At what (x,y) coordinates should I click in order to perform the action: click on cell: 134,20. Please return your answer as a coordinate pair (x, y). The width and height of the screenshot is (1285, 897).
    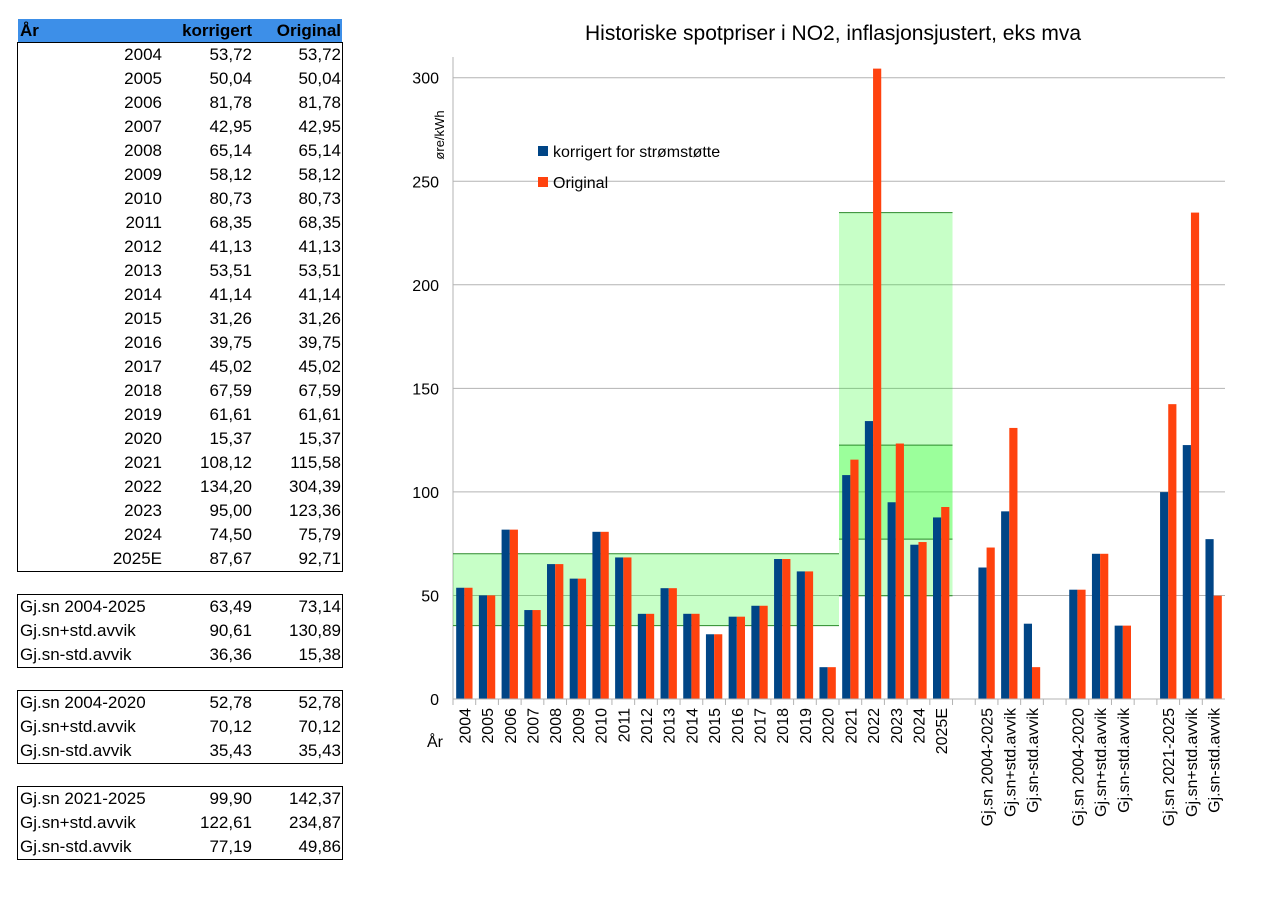
    Looking at the image, I should click on (226, 486).